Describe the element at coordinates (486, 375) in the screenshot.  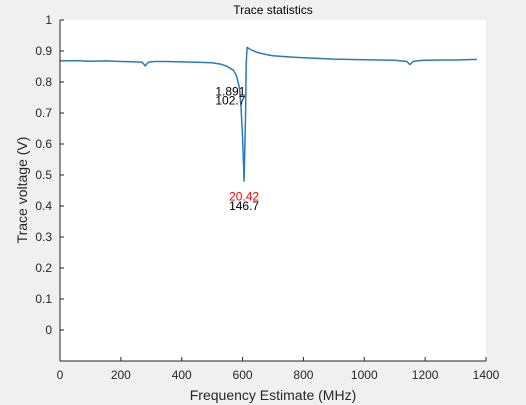
I see `x-tick-label: 1400` at that location.